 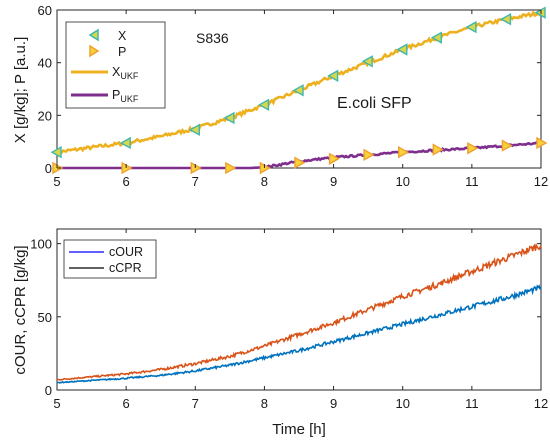 I want to click on bottom-legend-box, so click(x=110, y=259).